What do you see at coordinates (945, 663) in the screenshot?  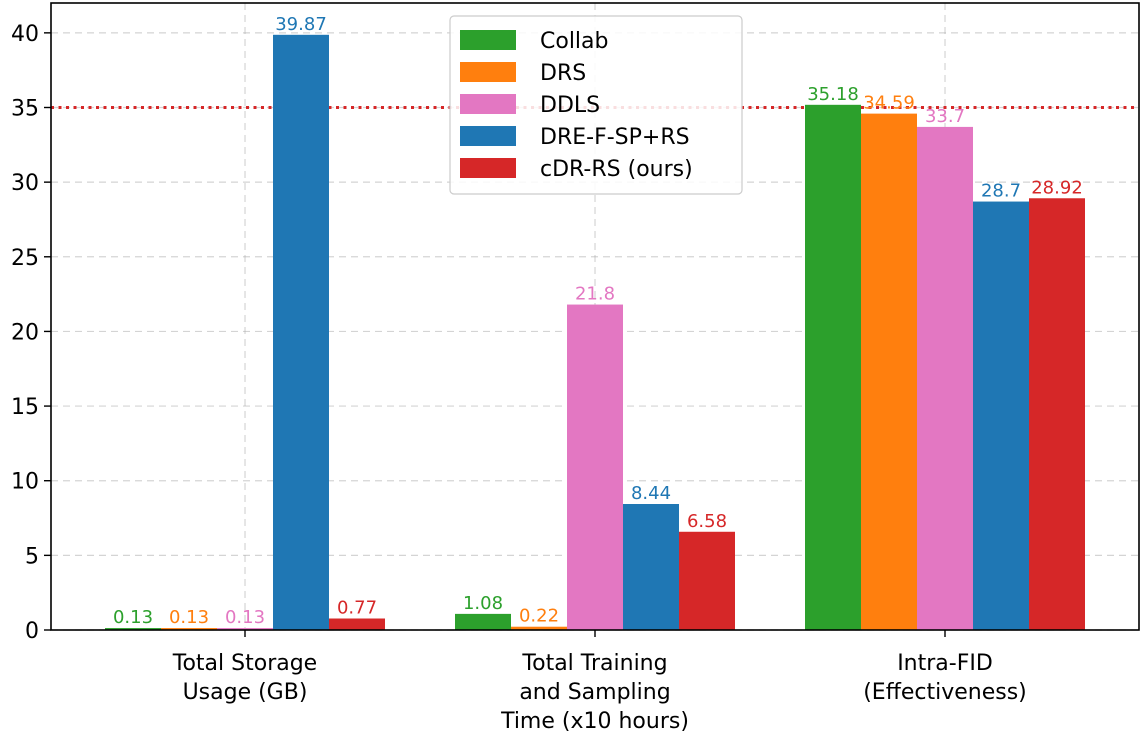 I see `x-tick-label: Intra-FID` at bounding box center [945, 663].